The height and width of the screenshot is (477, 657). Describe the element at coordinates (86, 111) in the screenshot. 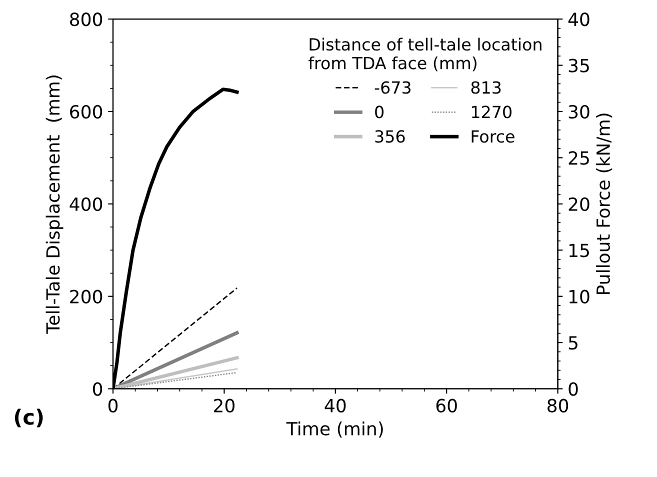

I see `y-tick-label: 600` at that location.